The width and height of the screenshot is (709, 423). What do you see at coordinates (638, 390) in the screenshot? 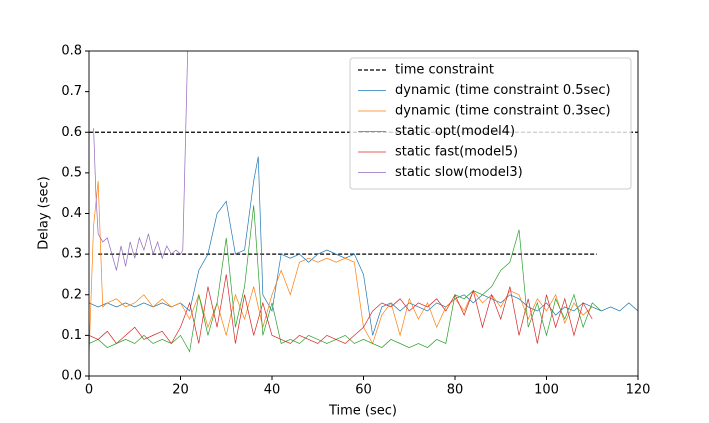
I see `x-tick-label: 120` at bounding box center [638, 390].